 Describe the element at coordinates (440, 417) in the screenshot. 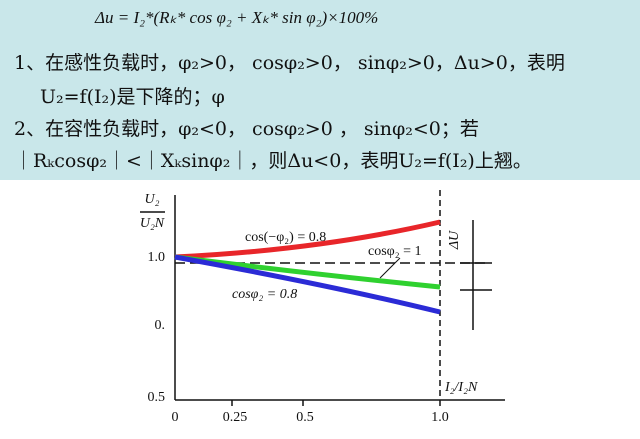

I see `x-tick-label: 1.0` at that location.